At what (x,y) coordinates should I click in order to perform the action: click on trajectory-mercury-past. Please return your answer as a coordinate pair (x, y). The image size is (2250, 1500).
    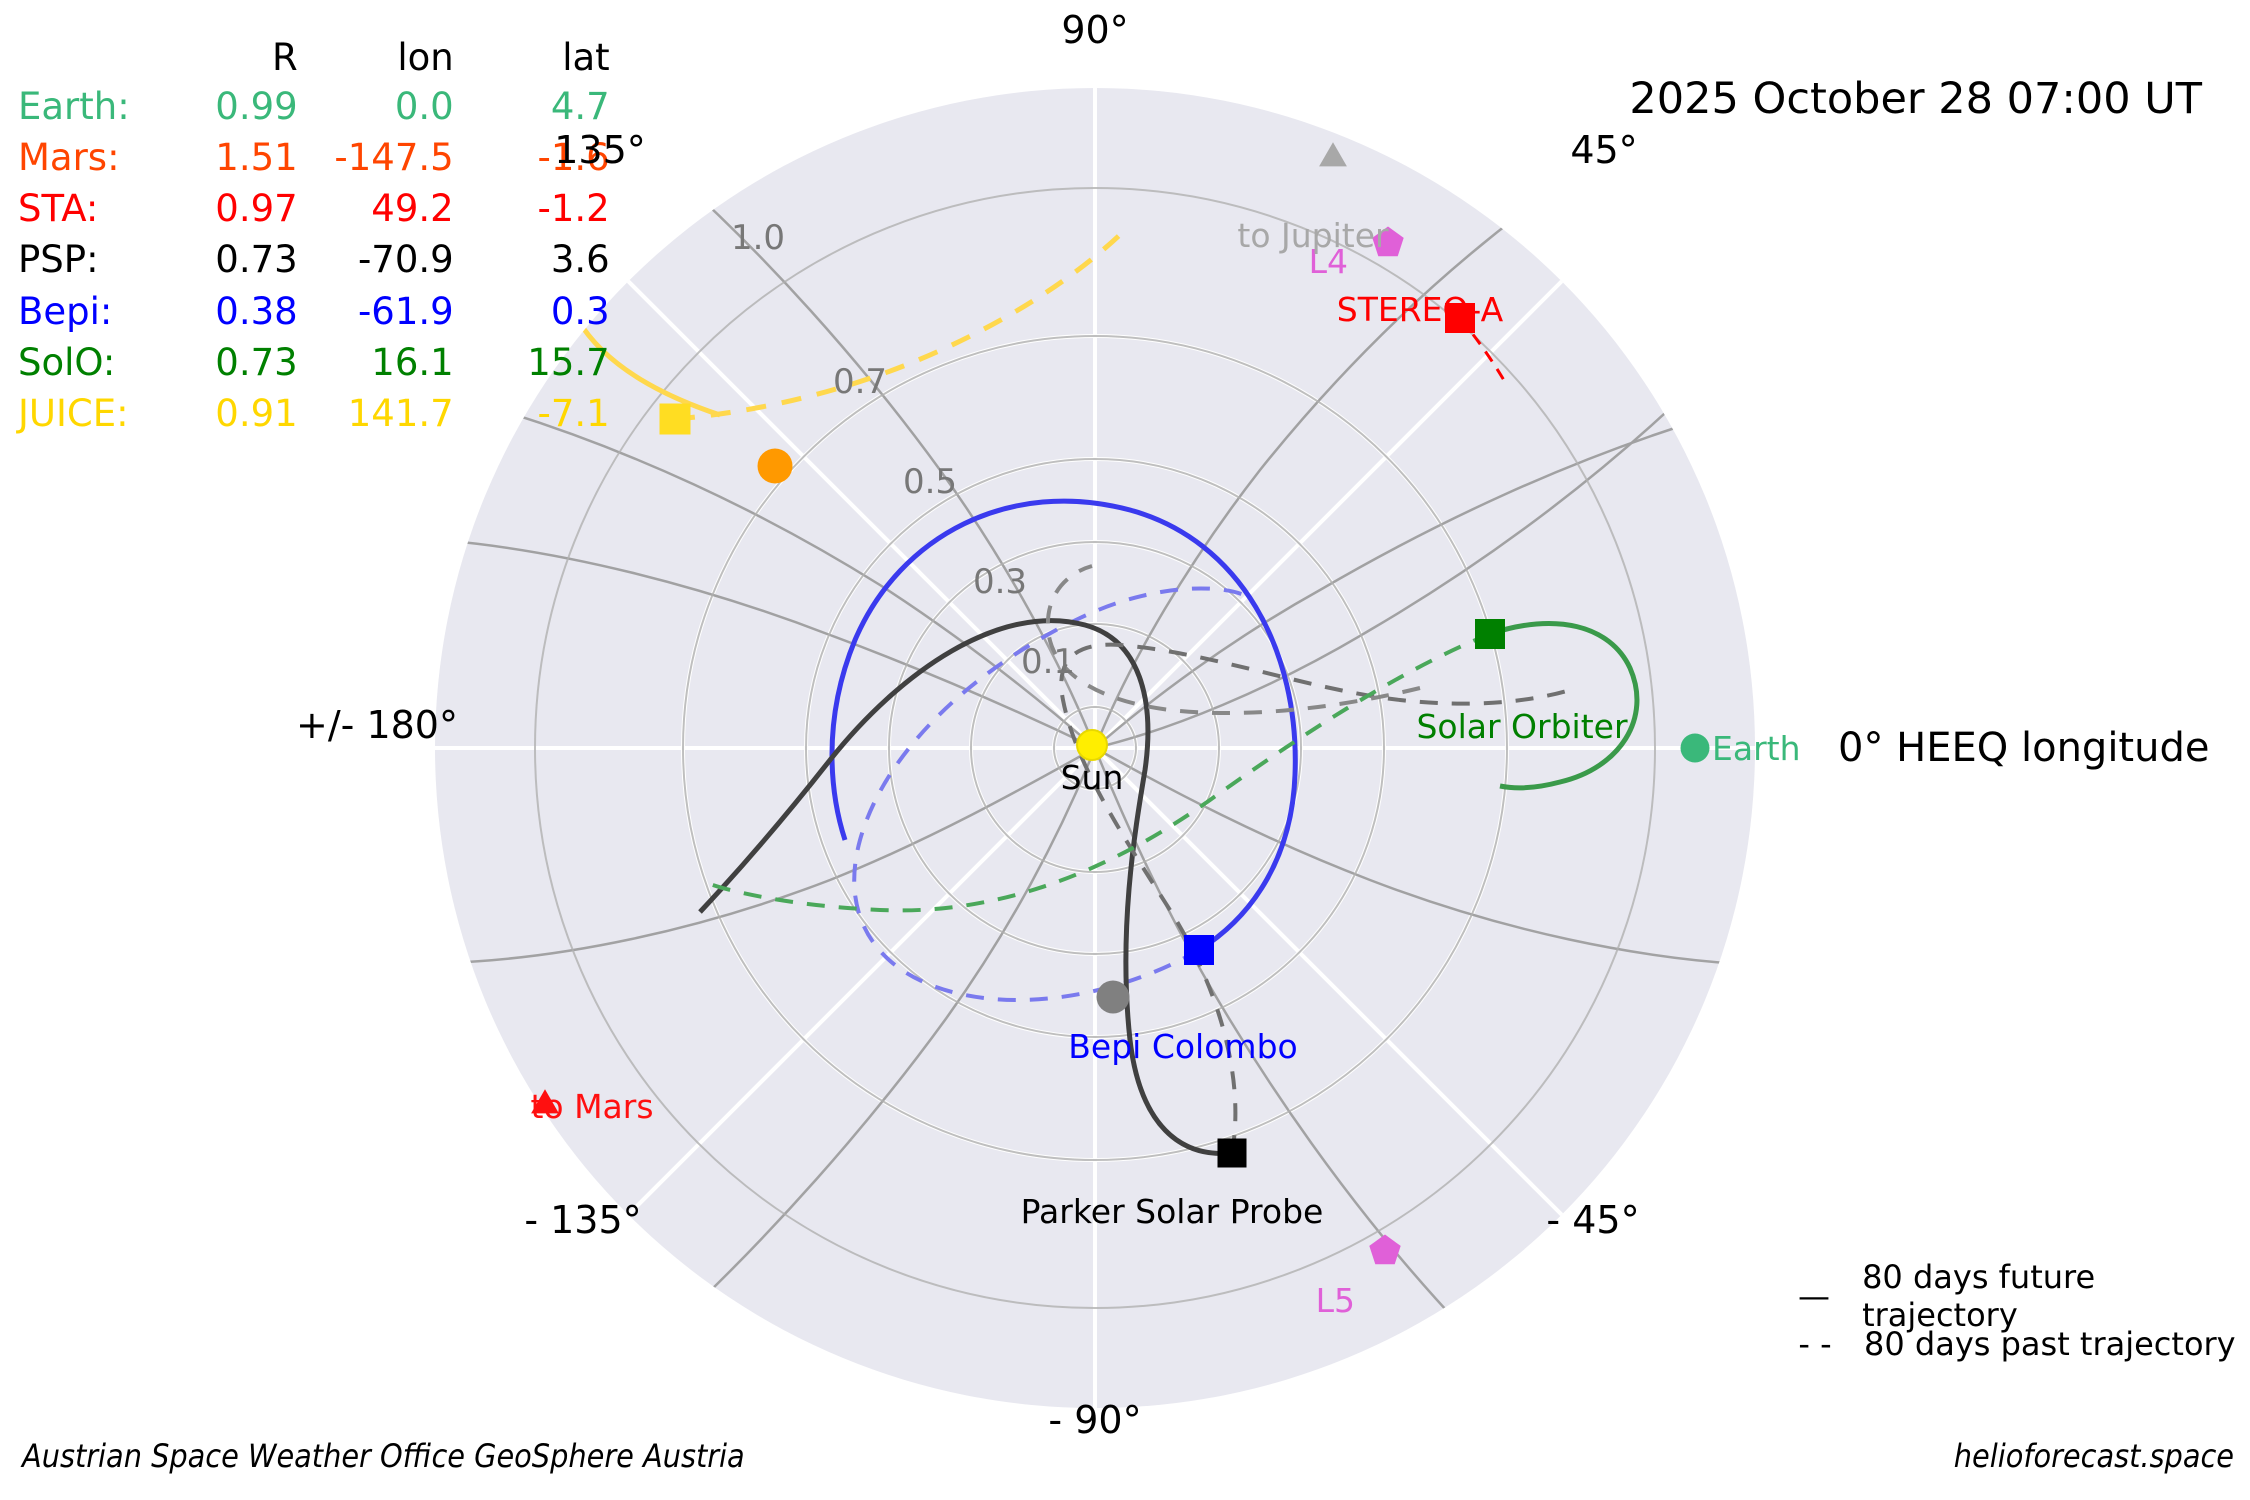
    Looking at the image, I should click on (1233, 640).